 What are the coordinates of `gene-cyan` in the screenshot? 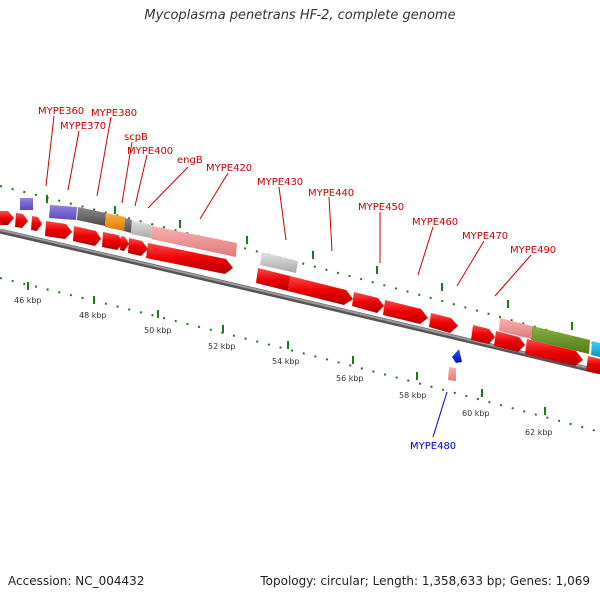 It's located at (595, 349).